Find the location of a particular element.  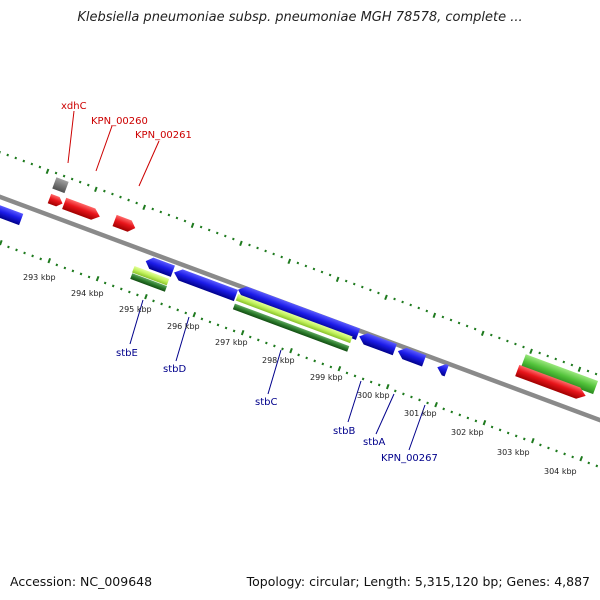

label-KPN-00260: KPN_00260 is located at coordinates (119, 121).